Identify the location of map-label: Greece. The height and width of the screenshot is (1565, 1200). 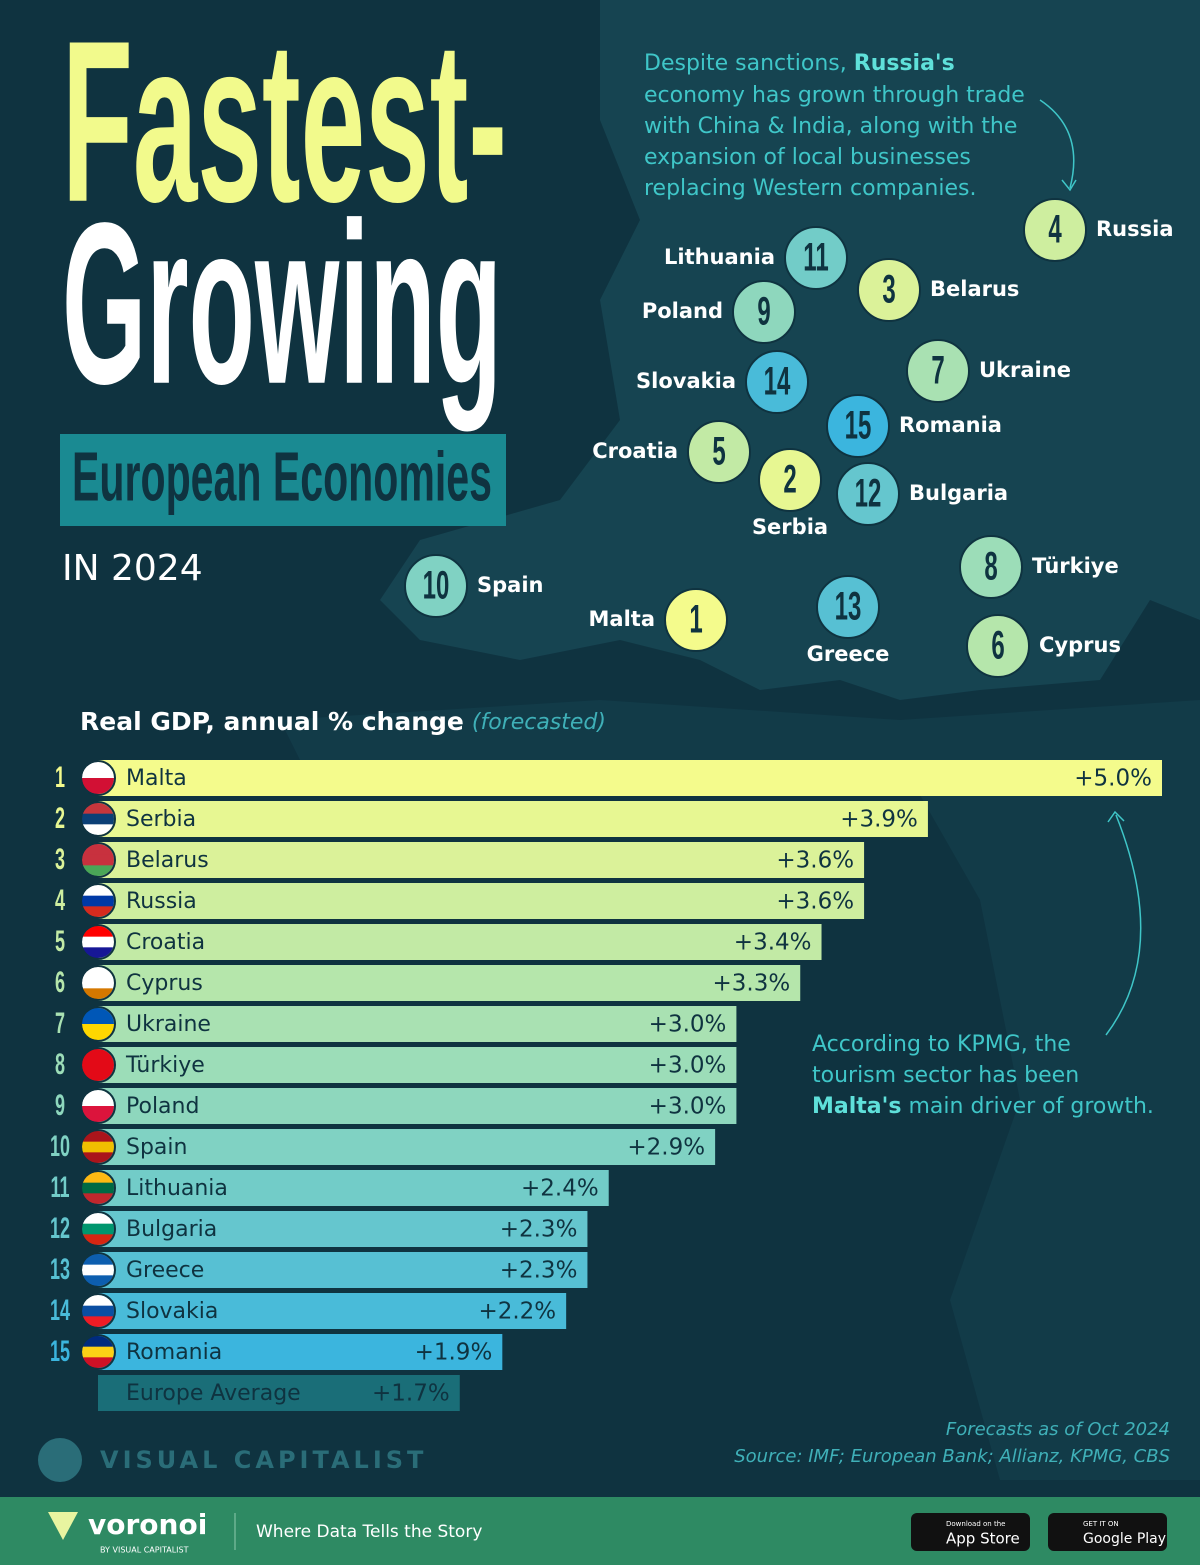
(848, 654).